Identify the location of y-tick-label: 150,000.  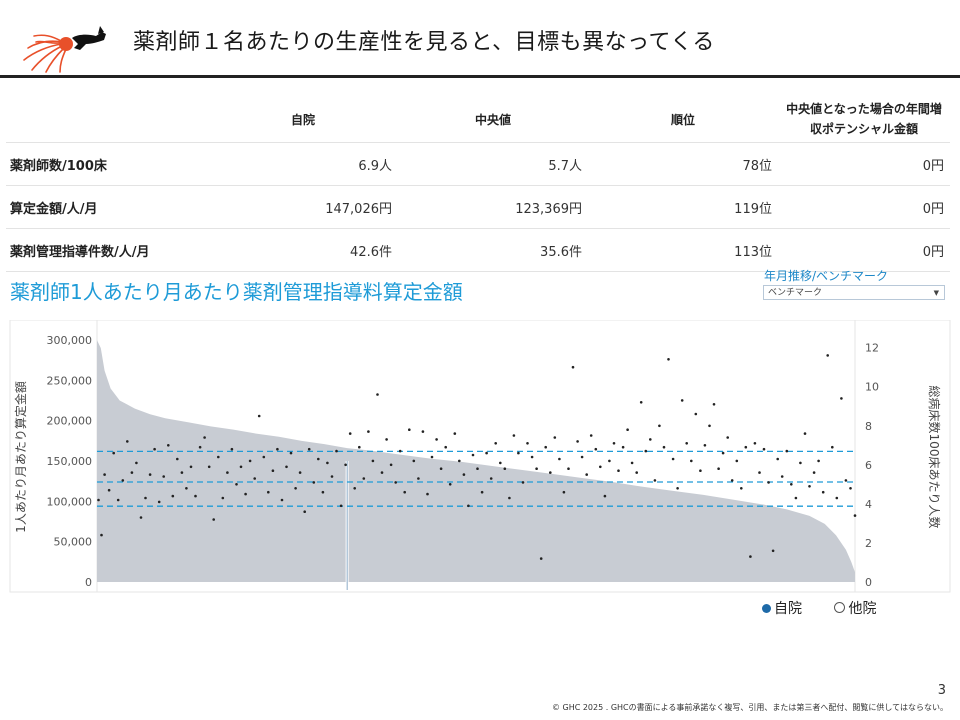
(70, 461).